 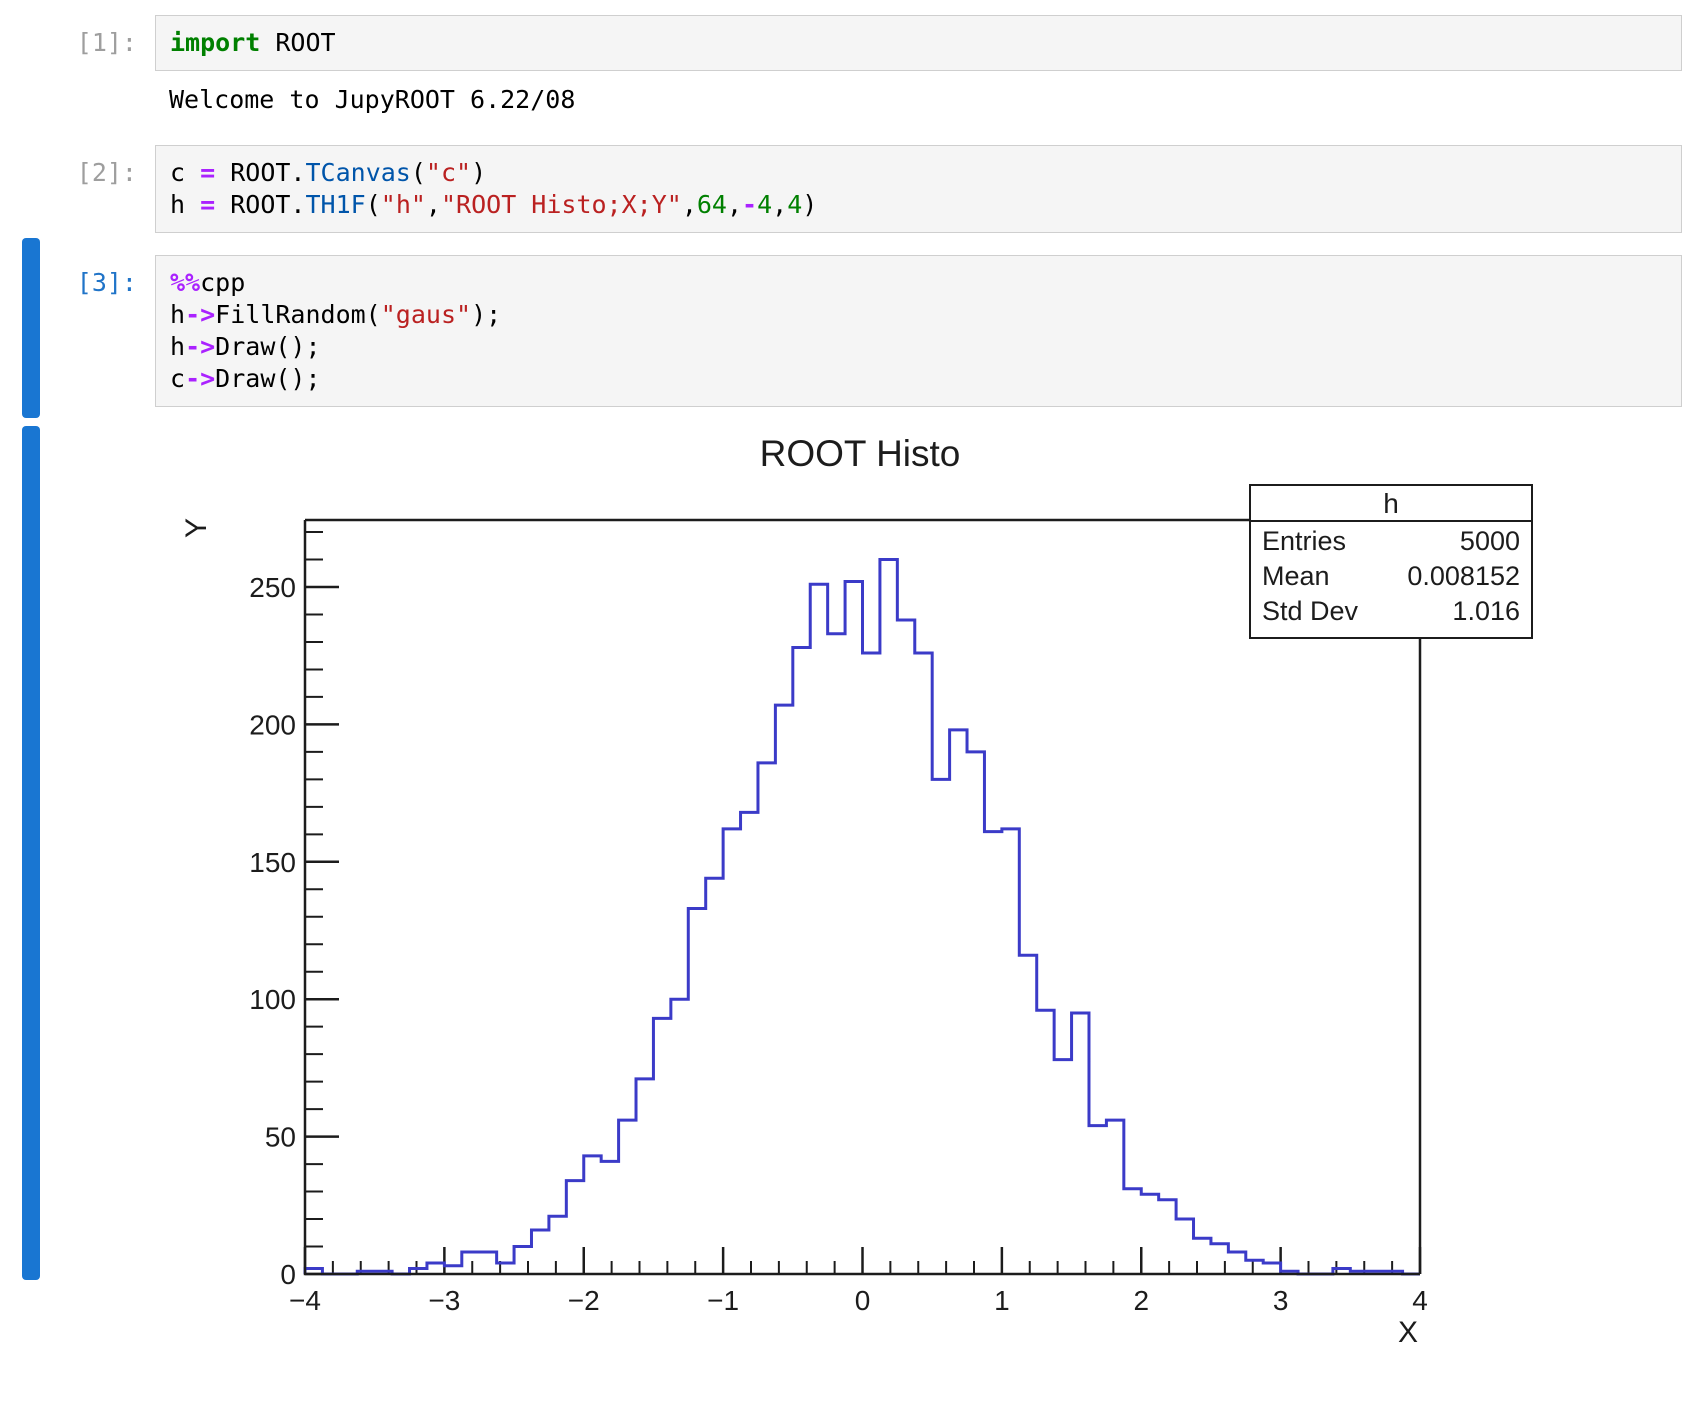 I want to click on cell1-execution-prompt: [1]:, so click(x=106, y=42).